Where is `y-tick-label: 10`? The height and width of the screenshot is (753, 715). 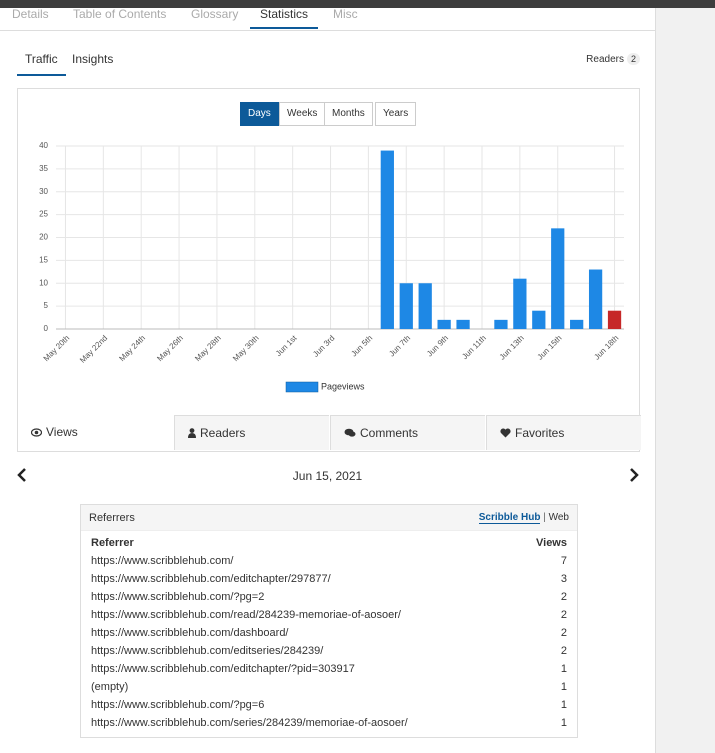 y-tick-label: 10 is located at coordinates (43, 282).